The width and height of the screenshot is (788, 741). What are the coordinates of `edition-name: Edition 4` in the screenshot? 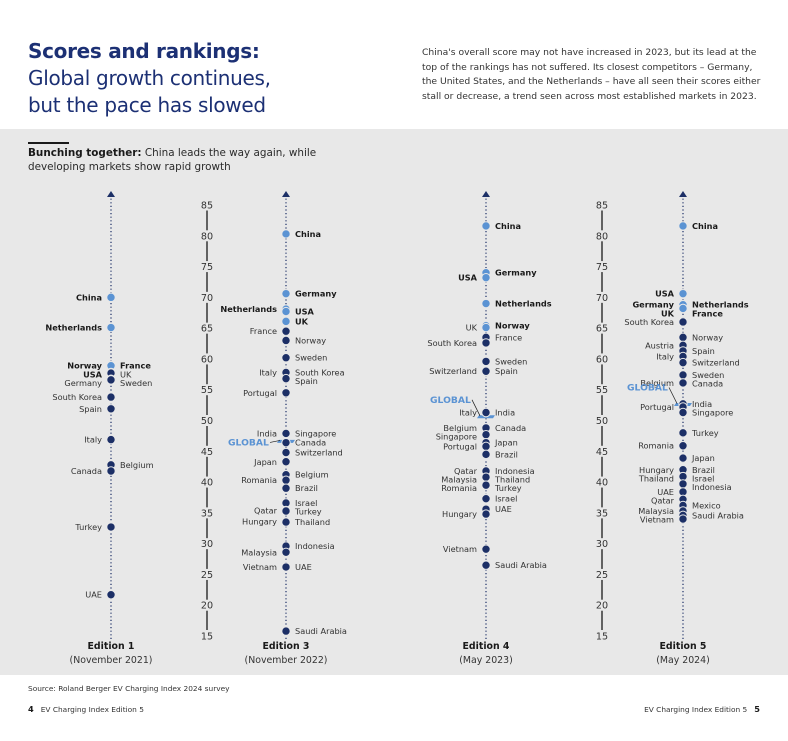 It's located at (486, 646).